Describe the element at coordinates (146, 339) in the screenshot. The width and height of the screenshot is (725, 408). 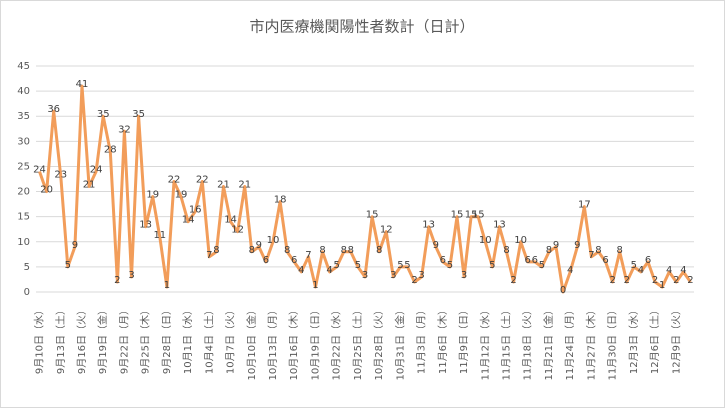
I see `x-tick-label: 9月25日（木）` at that location.